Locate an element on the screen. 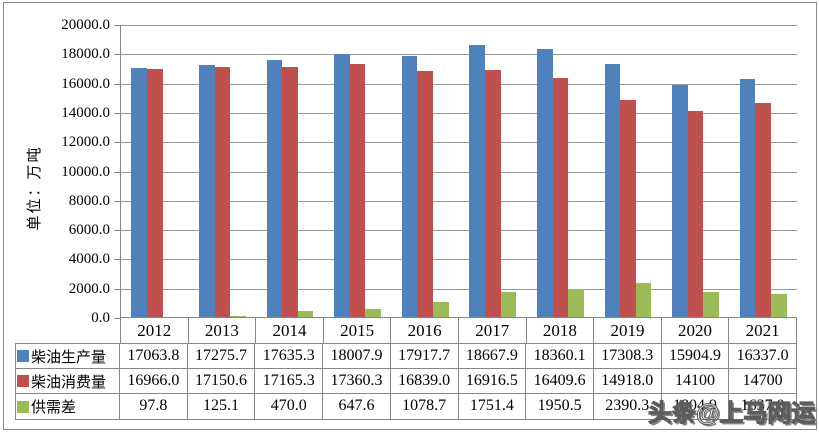 The width and height of the screenshot is (819, 436). legend-cell: 供需差 is located at coordinates (68, 406).